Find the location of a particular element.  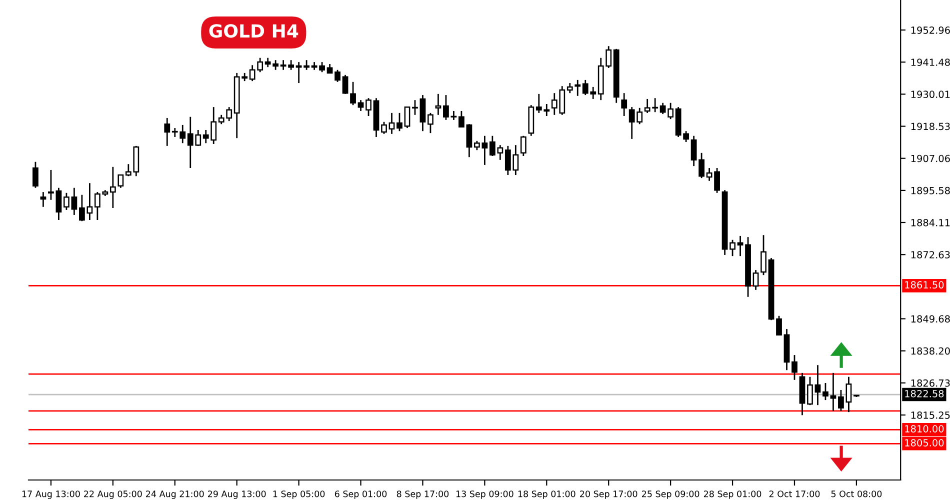

ref-line-label: 1805.00 is located at coordinates (924, 442).